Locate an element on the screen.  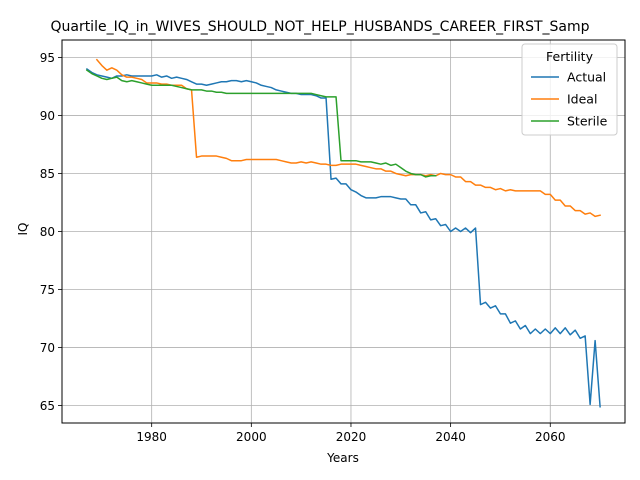
y-tick-label: 85 is located at coordinates (47, 174).